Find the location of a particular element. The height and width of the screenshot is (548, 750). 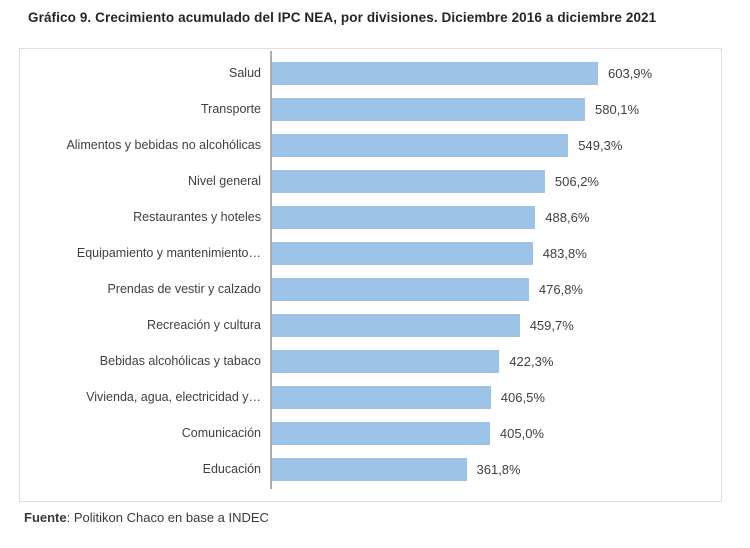

bar-row: Prendas de vestir y calzado 476,8% is located at coordinates (370, 289).